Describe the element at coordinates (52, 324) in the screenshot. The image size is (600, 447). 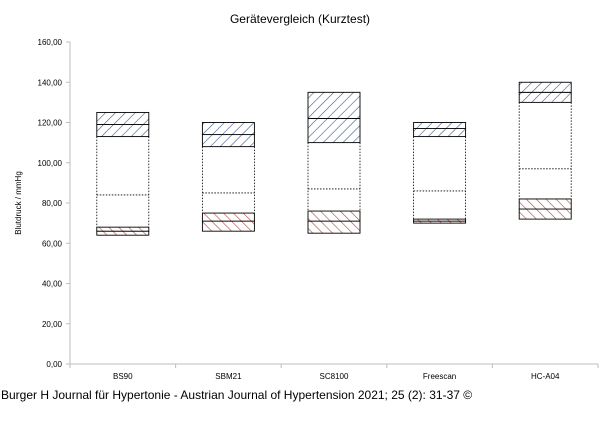
I see `y-tick-label: 20,00` at that location.